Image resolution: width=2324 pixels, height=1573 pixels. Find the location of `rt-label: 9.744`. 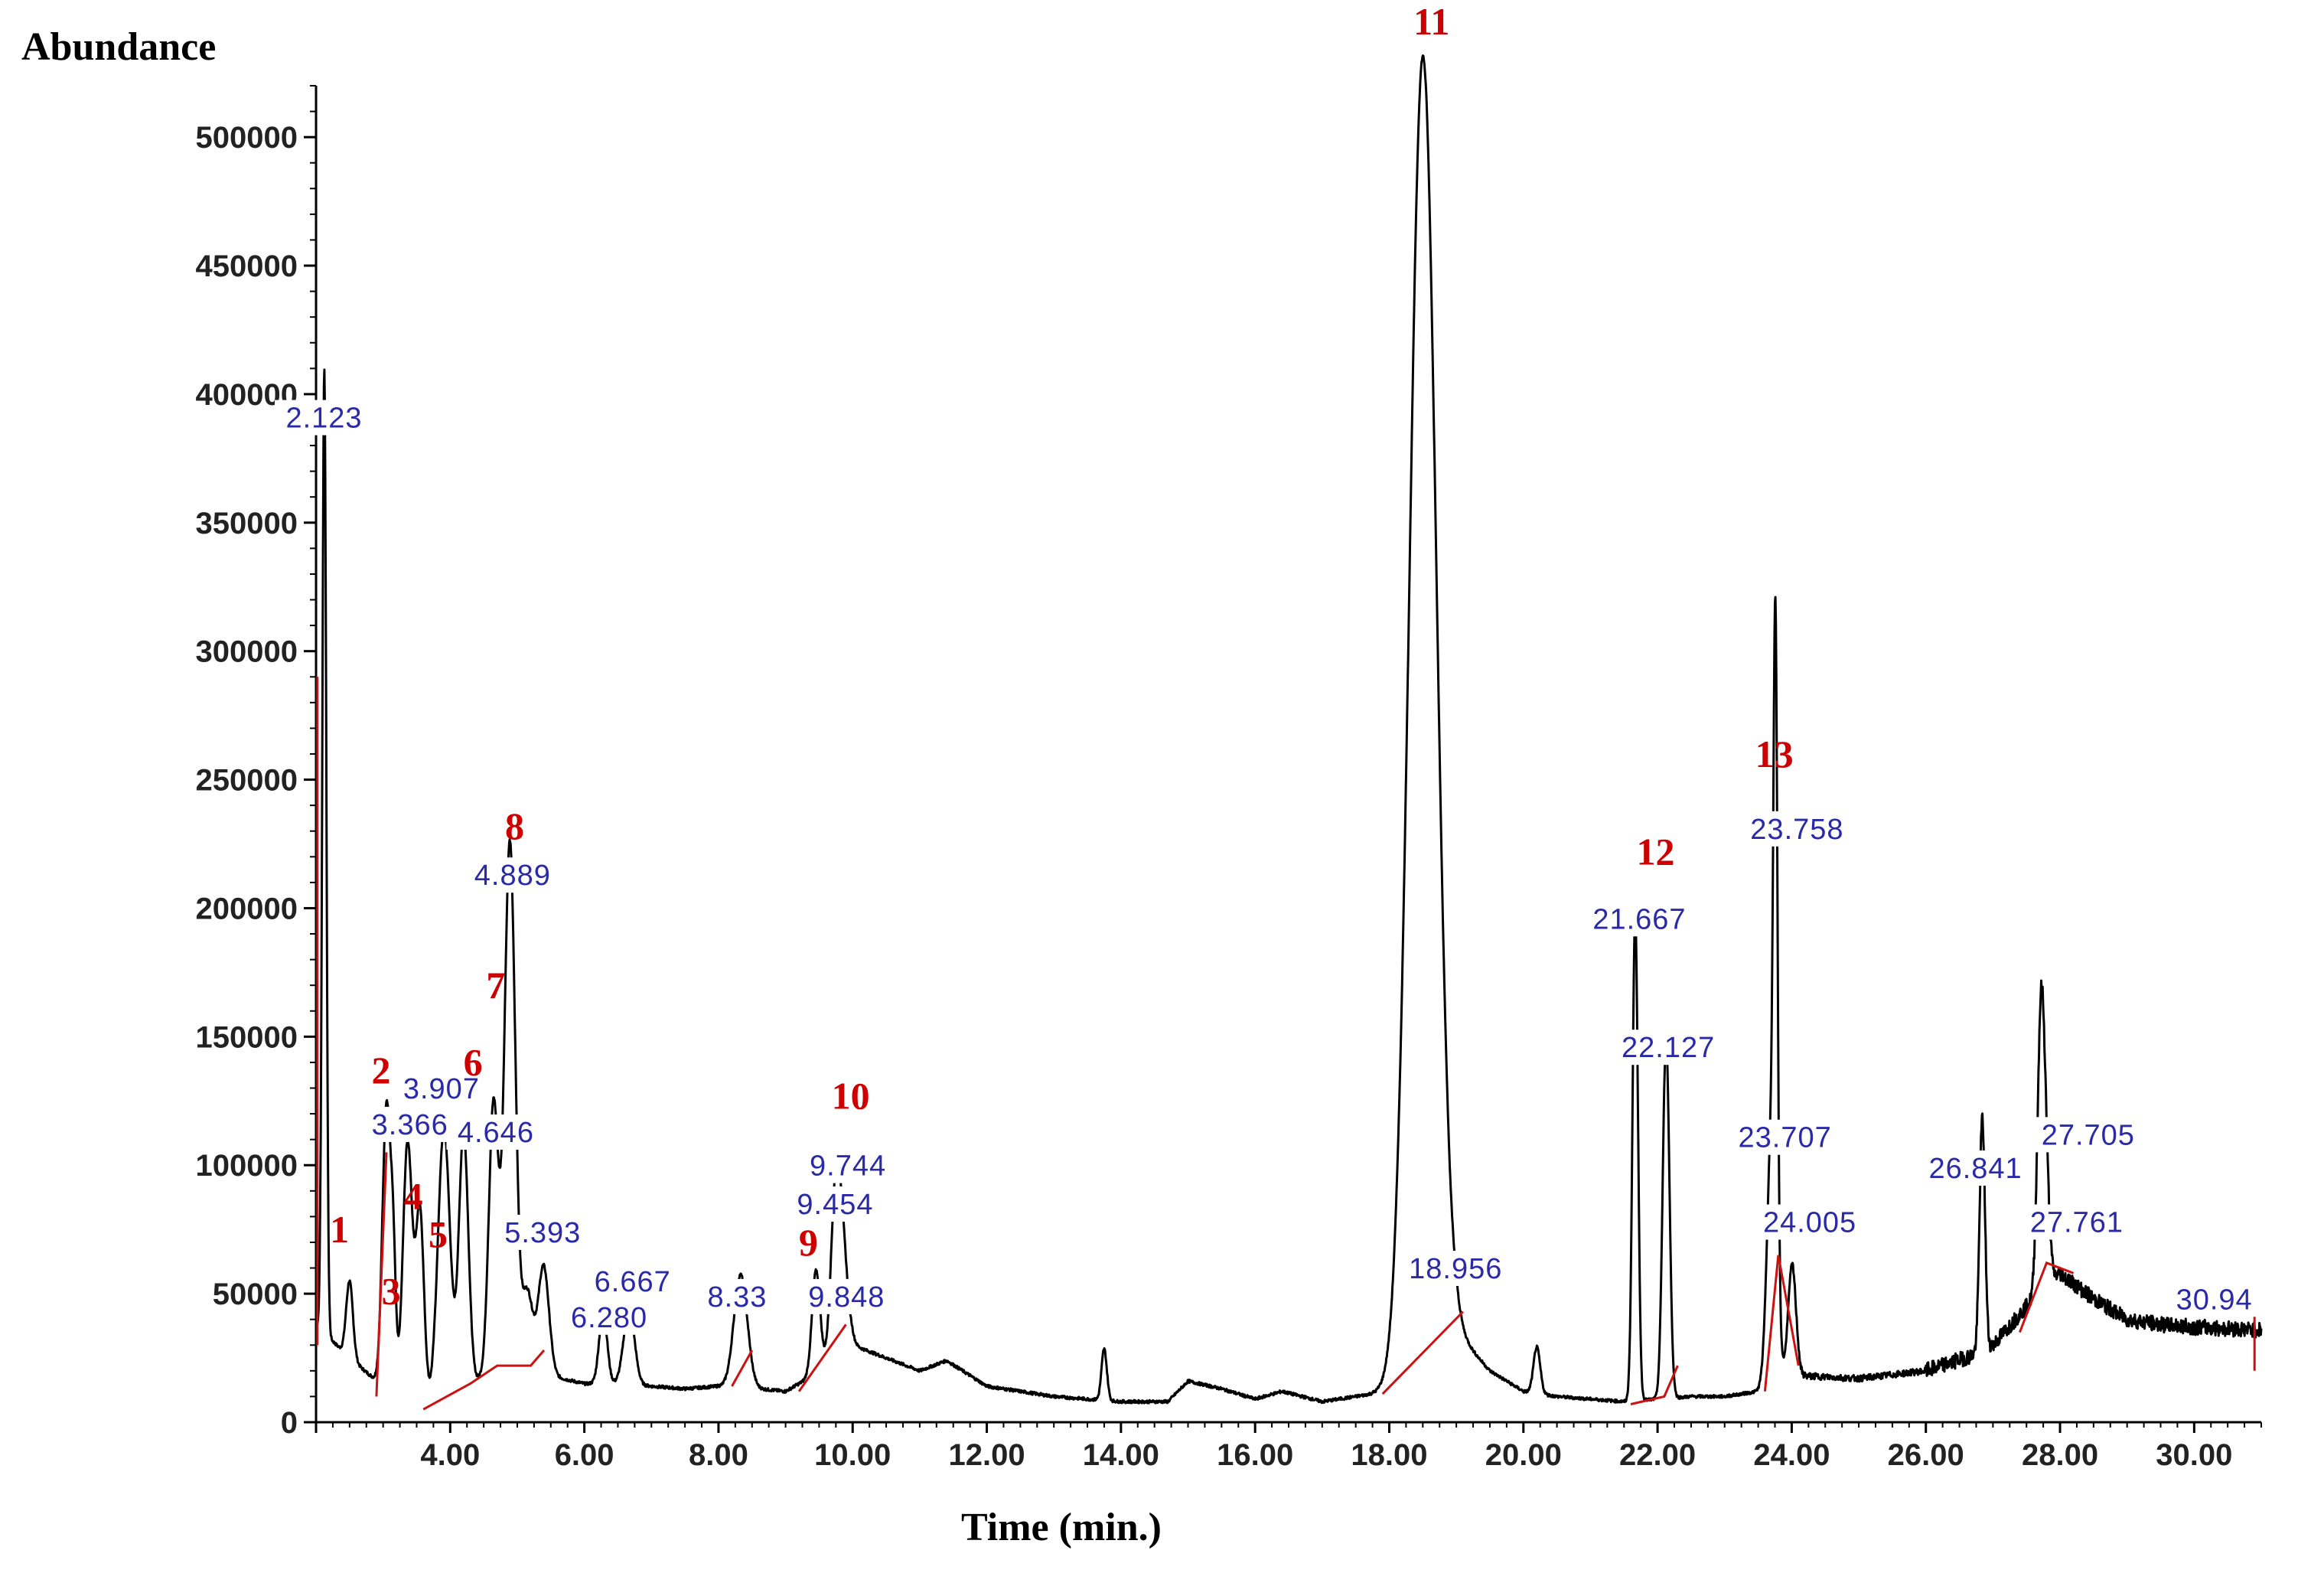

rt-label: 9.744 is located at coordinates (848, 1166).